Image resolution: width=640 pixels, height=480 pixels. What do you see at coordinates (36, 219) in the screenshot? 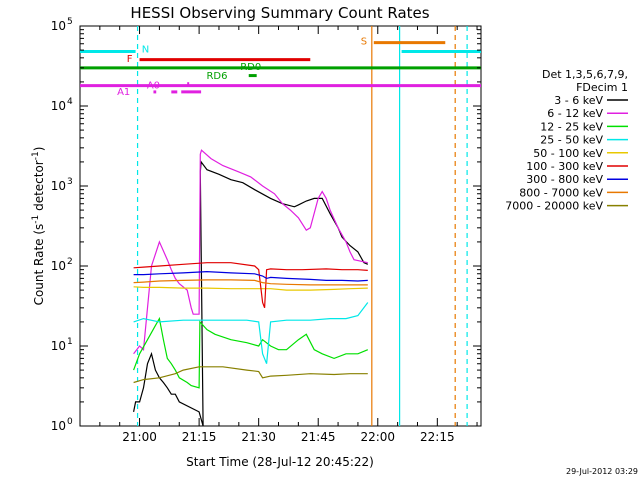
I see `y-axis-label-sup: -1` at bounding box center [36, 219].